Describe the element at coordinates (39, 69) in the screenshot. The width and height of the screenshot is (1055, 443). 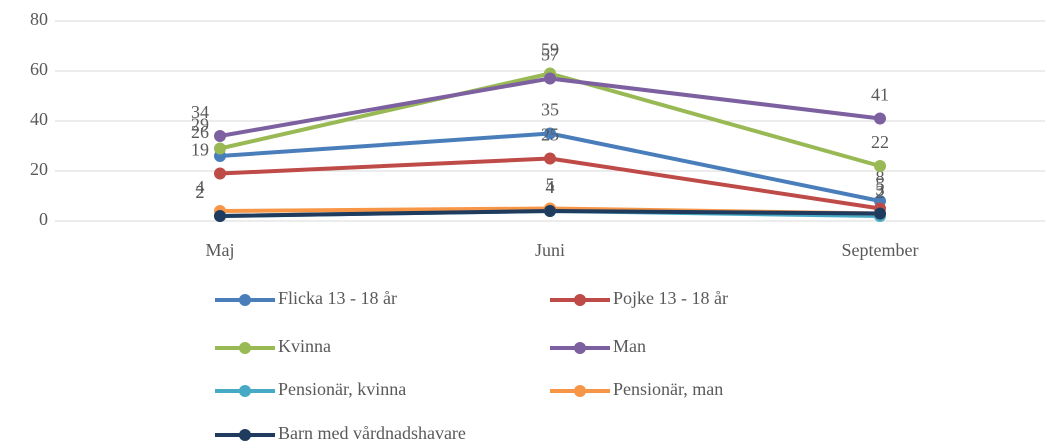
I see `y-tick-label: 60` at that location.